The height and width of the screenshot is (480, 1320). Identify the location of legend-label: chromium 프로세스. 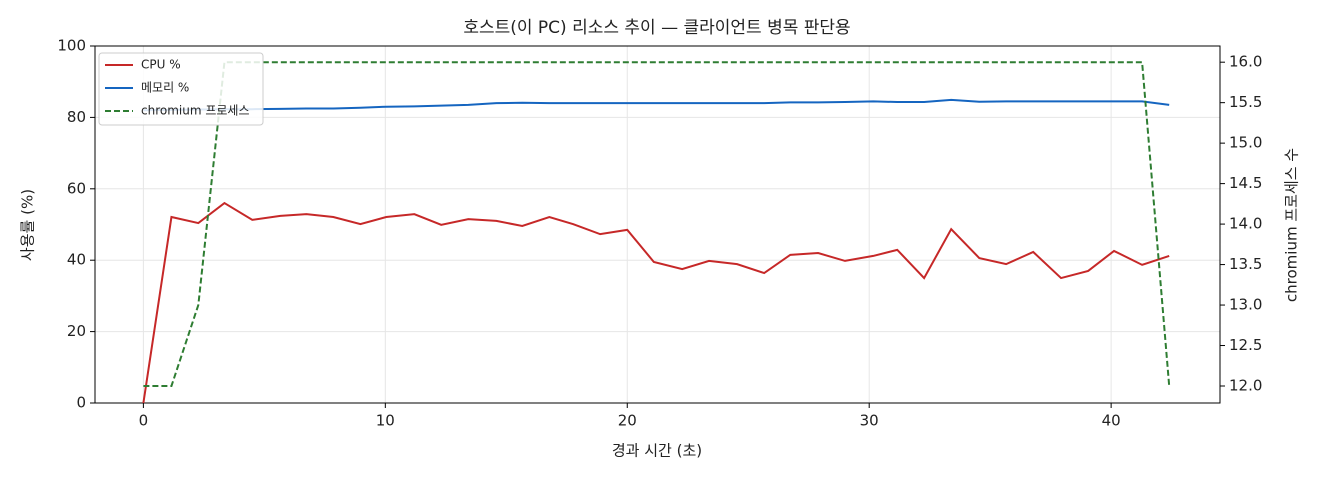
(195, 111).